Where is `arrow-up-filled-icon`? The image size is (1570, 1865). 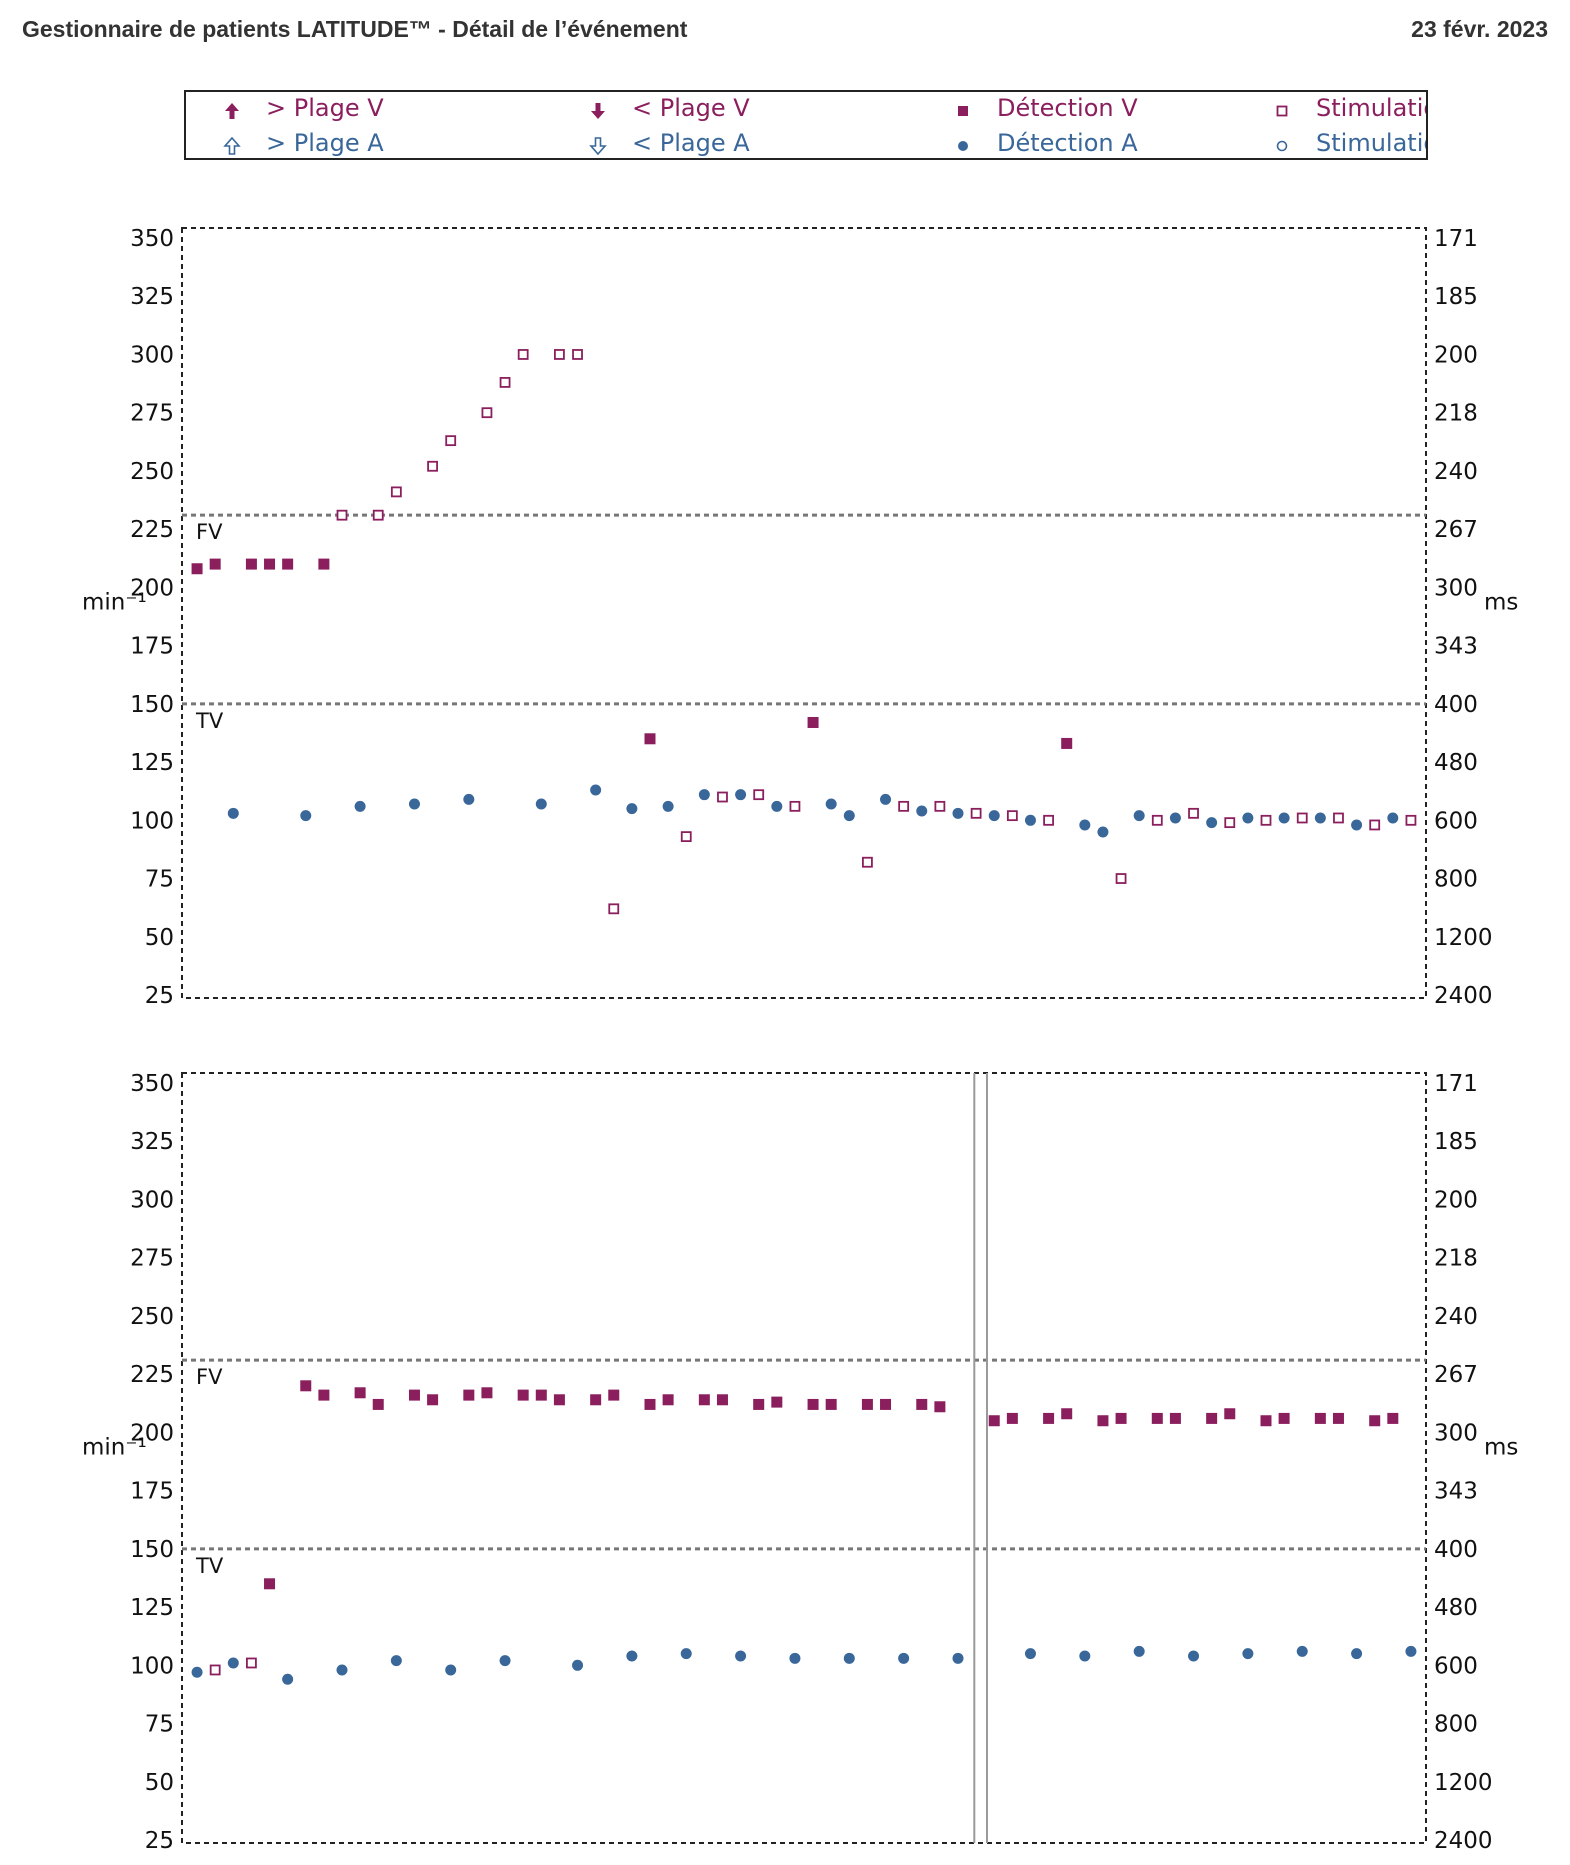
arrow-up-filled-icon is located at coordinates (232, 111).